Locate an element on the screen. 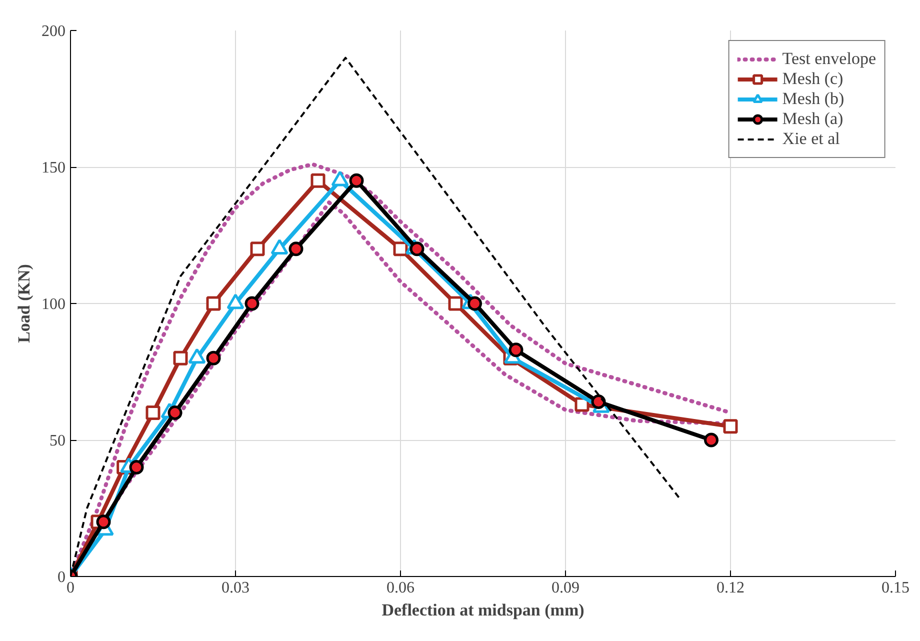 The image size is (920, 641). y-tick-label: 50 is located at coordinates (58, 441).